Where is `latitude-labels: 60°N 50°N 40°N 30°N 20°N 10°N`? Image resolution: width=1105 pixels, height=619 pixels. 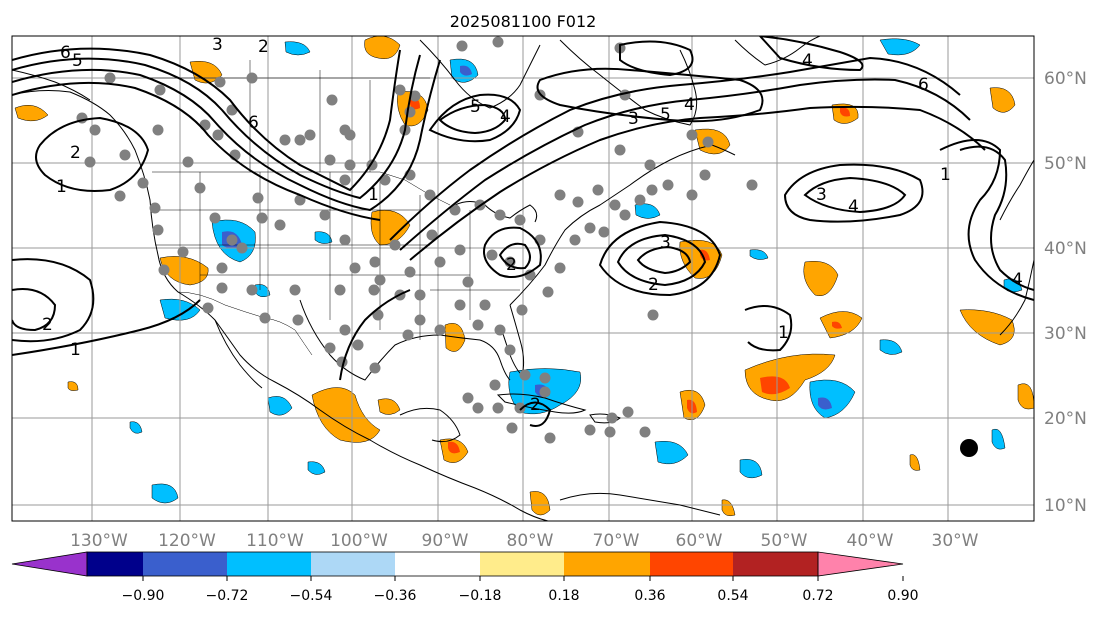
latitude-labels: 60°N 50°N 40°N 30°N 20°N 10°N is located at coordinates (1065, 292).